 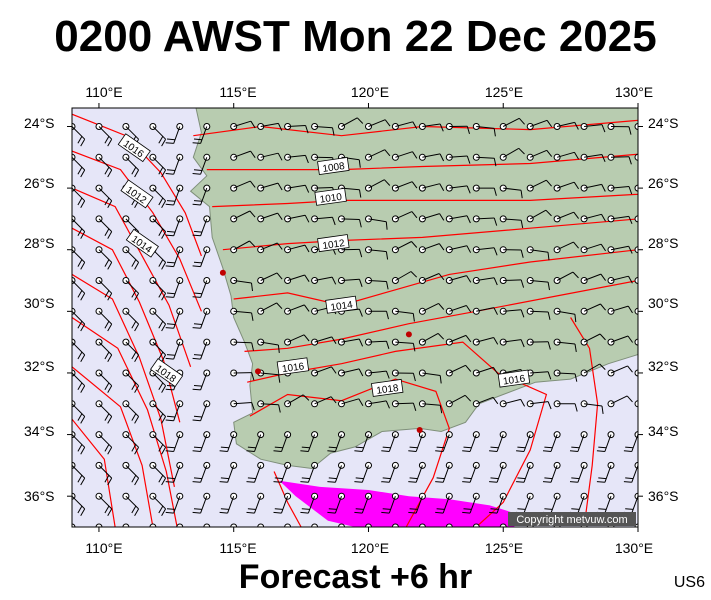 I want to click on isobar-label-text: 1016, so click(x=293, y=368).